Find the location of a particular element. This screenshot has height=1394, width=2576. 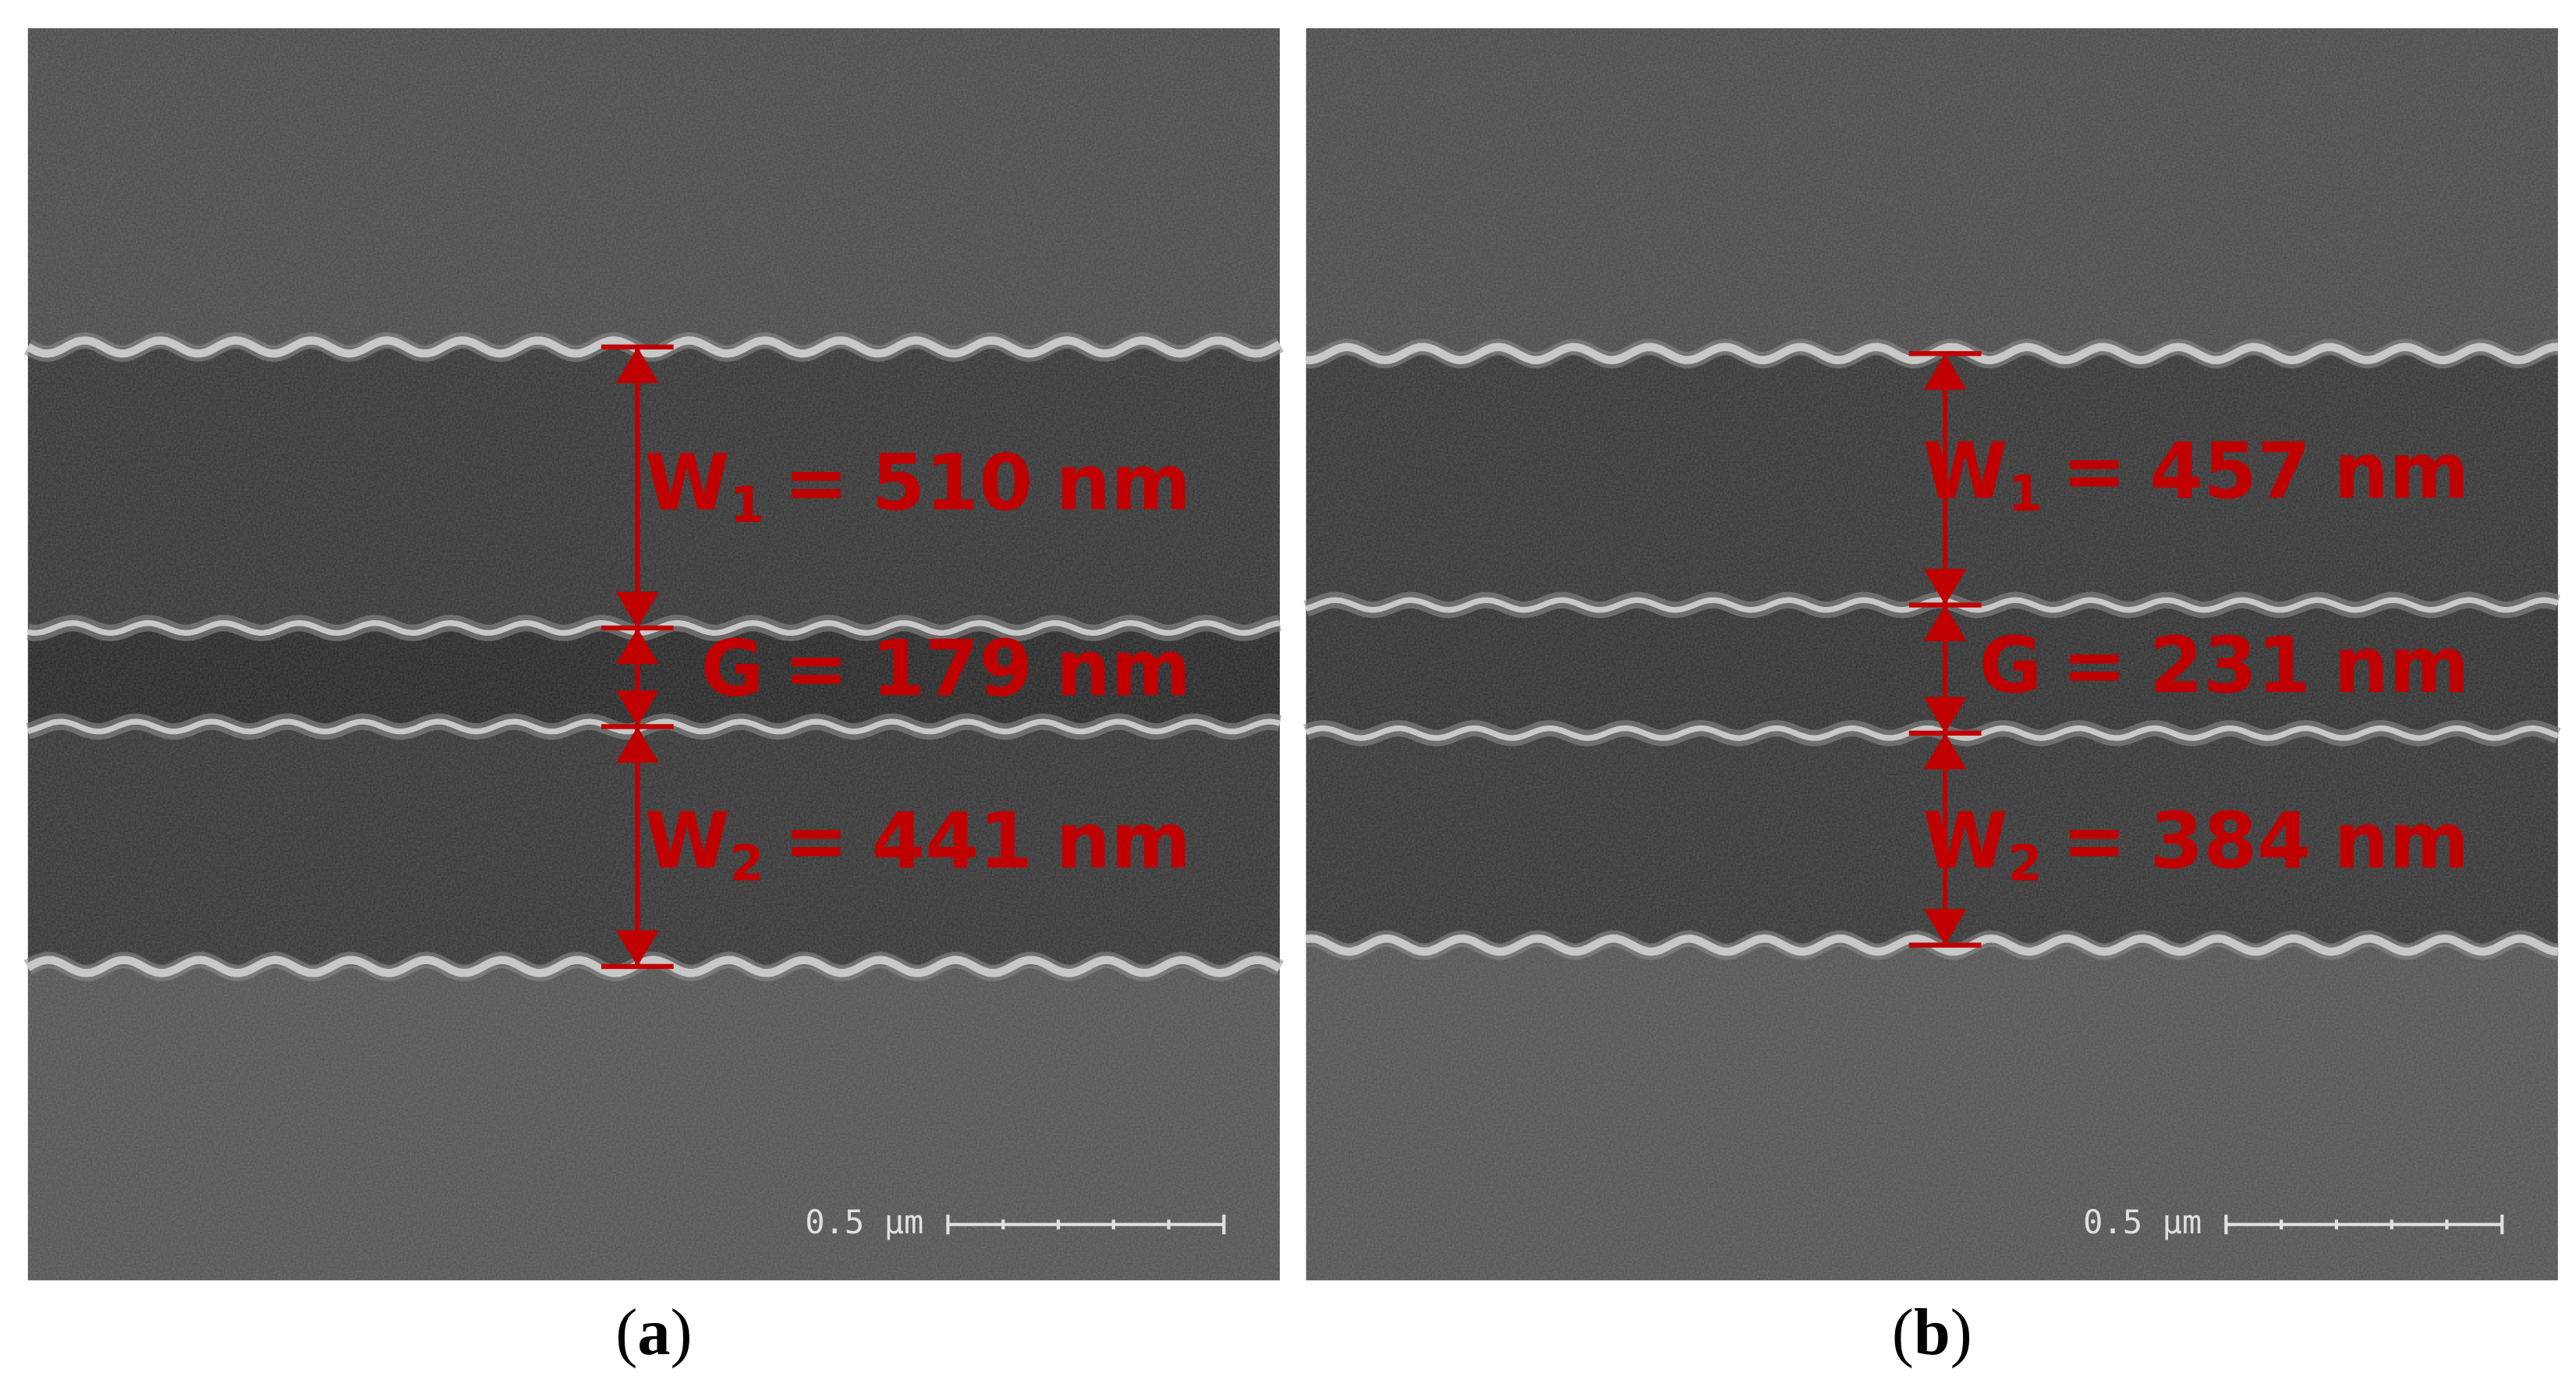

panel-caption: (b) is located at coordinates (1932, 1332).